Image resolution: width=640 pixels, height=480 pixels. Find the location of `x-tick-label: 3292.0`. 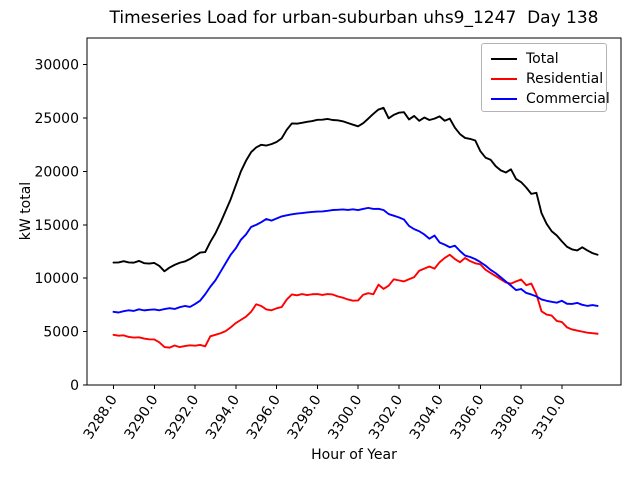

x-tick-label: 3292.0 is located at coordinates (182, 417).